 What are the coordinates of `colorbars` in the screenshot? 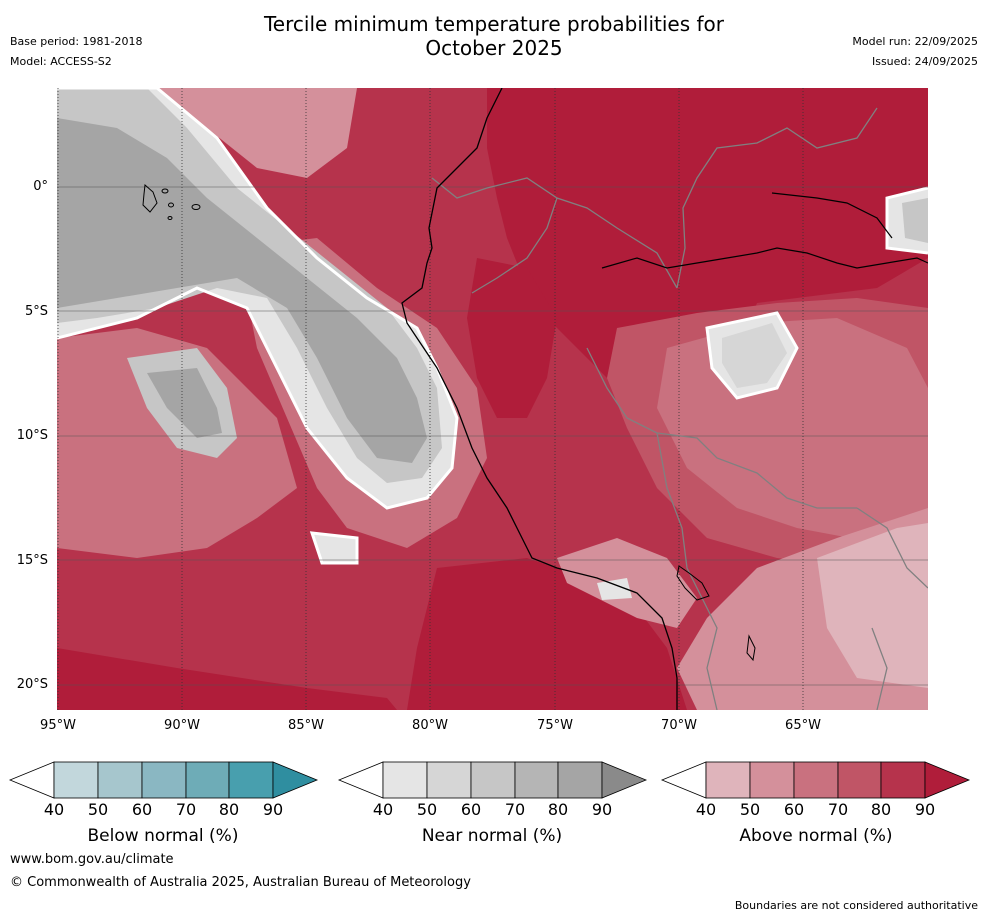 It's located at (489, 780).